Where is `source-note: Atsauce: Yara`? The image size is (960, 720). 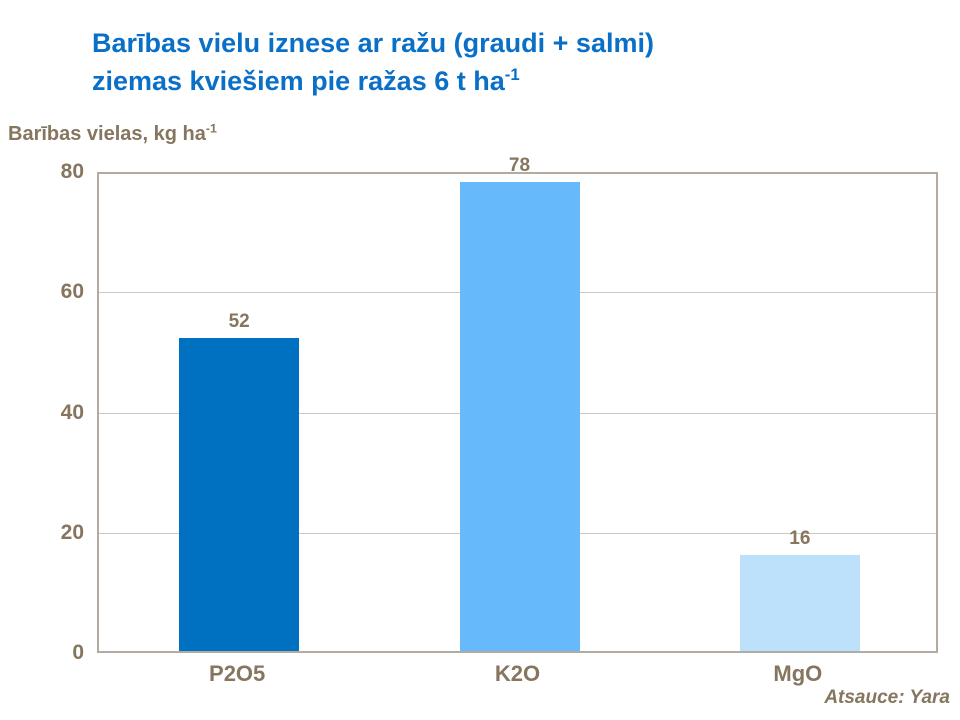 source-note: Atsauce: Yara is located at coordinates (887, 697).